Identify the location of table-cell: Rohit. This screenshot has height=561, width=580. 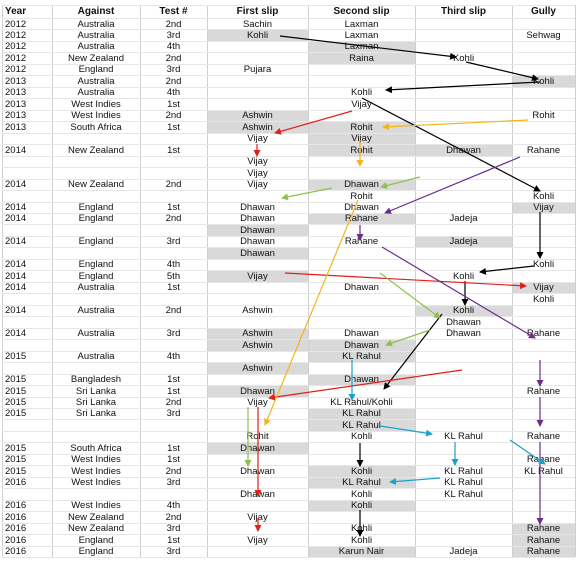
(543, 116).